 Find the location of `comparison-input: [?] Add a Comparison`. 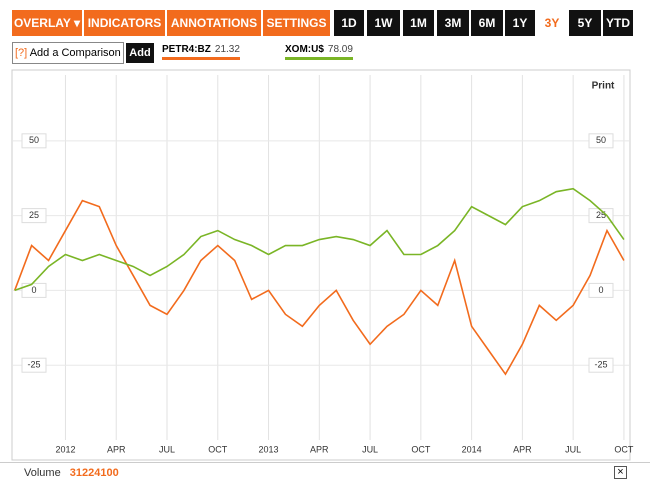

comparison-input: [?] Add a Comparison is located at coordinates (68, 53).